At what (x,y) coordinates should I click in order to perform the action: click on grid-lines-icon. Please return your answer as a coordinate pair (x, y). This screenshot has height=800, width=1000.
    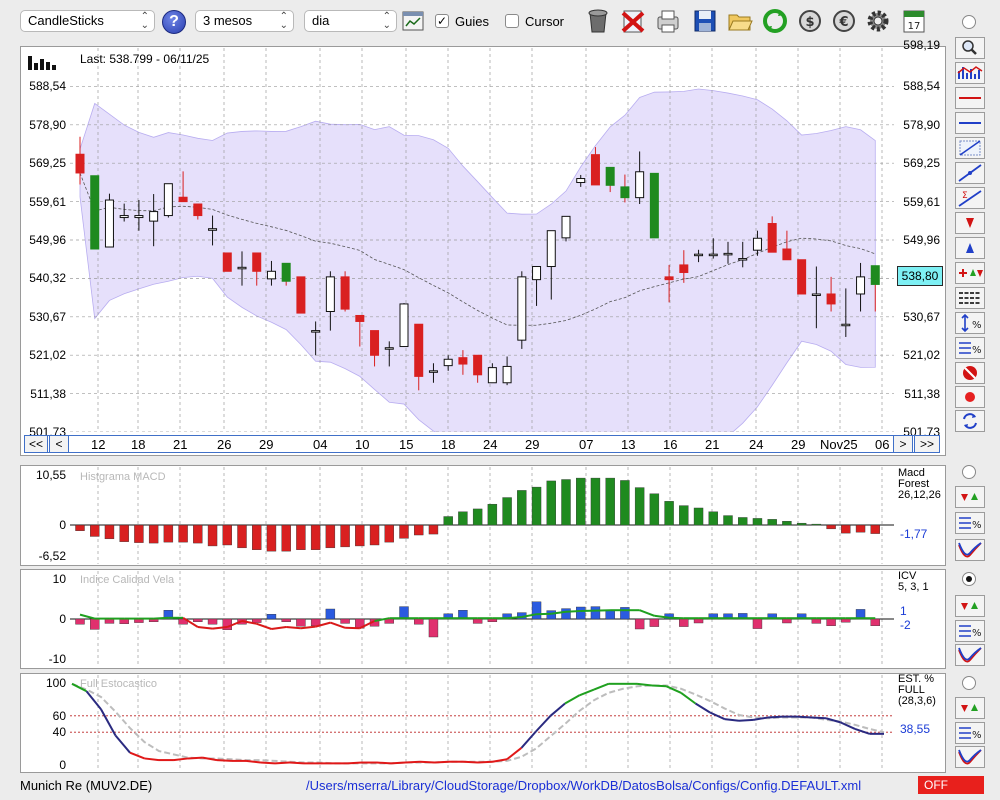
    Looking at the image, I should click on (970, 298).